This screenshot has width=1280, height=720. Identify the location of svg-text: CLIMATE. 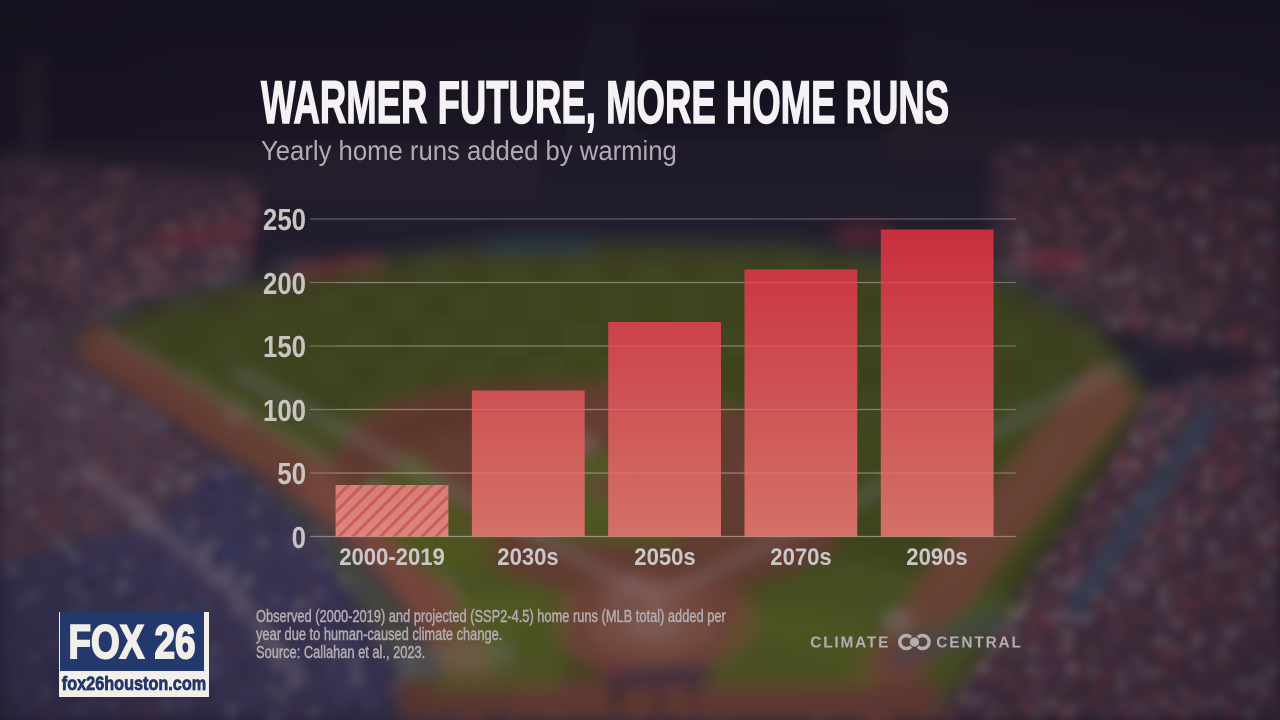
(850, 642).